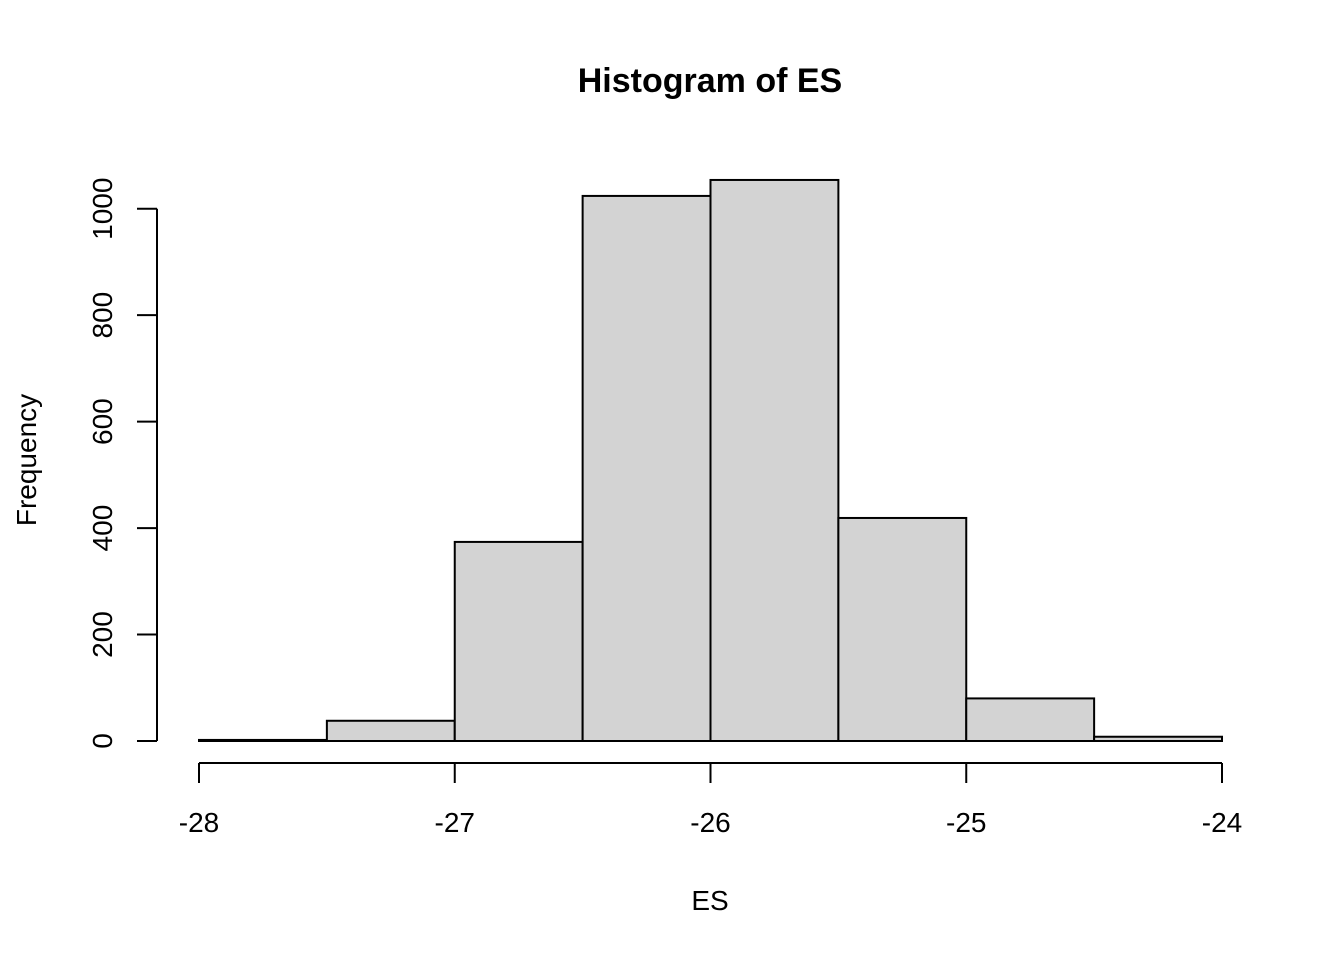 The image size is (1344, 960). I want to click on y-axis: 0 200 400 600 800 1000, so click(122, 463).